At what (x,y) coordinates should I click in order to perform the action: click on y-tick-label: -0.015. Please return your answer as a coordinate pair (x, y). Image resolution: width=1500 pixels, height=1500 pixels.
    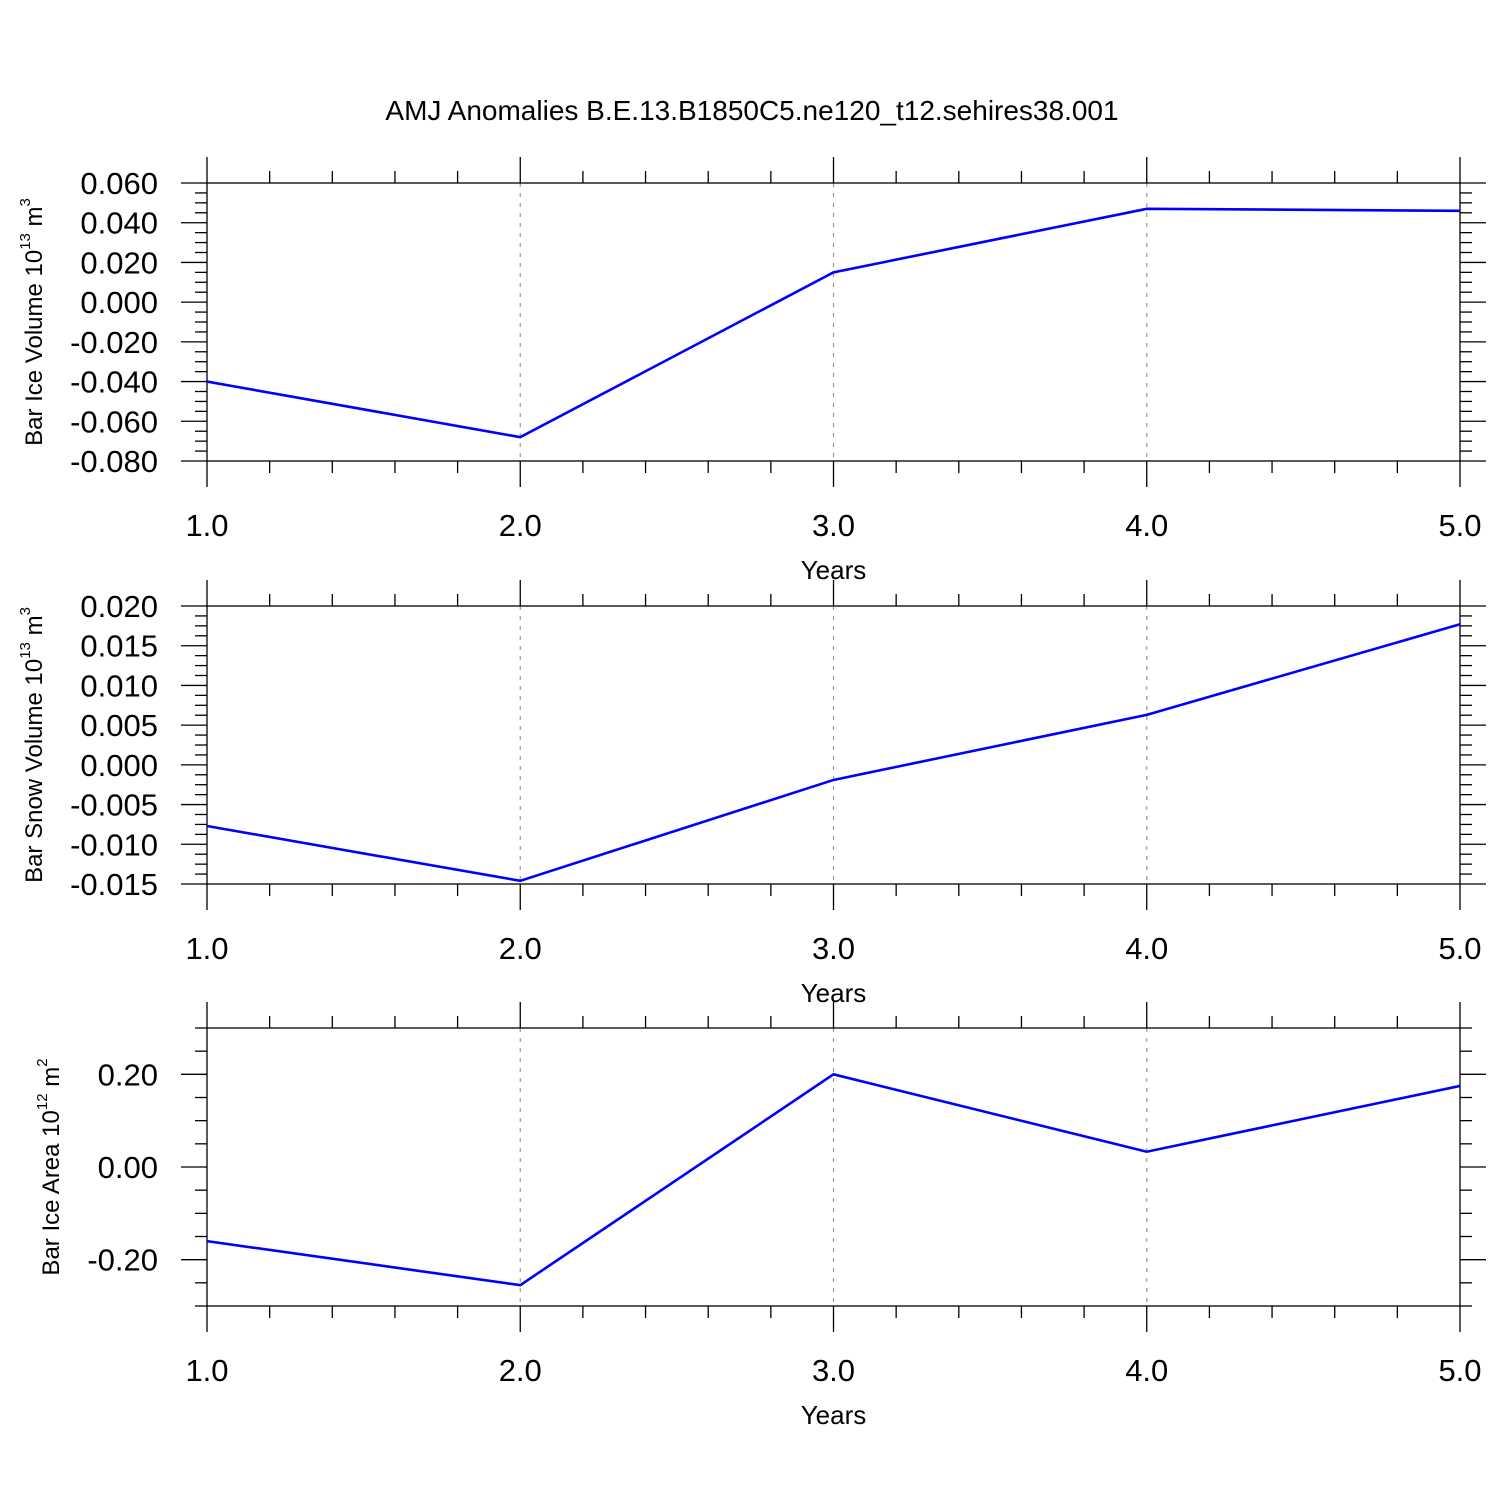
    Looking at the image, I should click on (114, 884).